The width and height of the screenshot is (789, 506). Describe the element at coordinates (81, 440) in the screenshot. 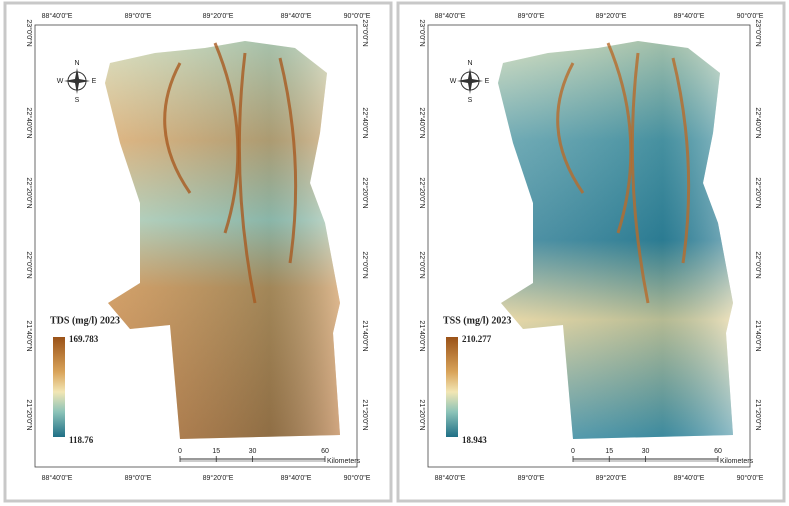

I see `legend-min: 118.76` at that location.